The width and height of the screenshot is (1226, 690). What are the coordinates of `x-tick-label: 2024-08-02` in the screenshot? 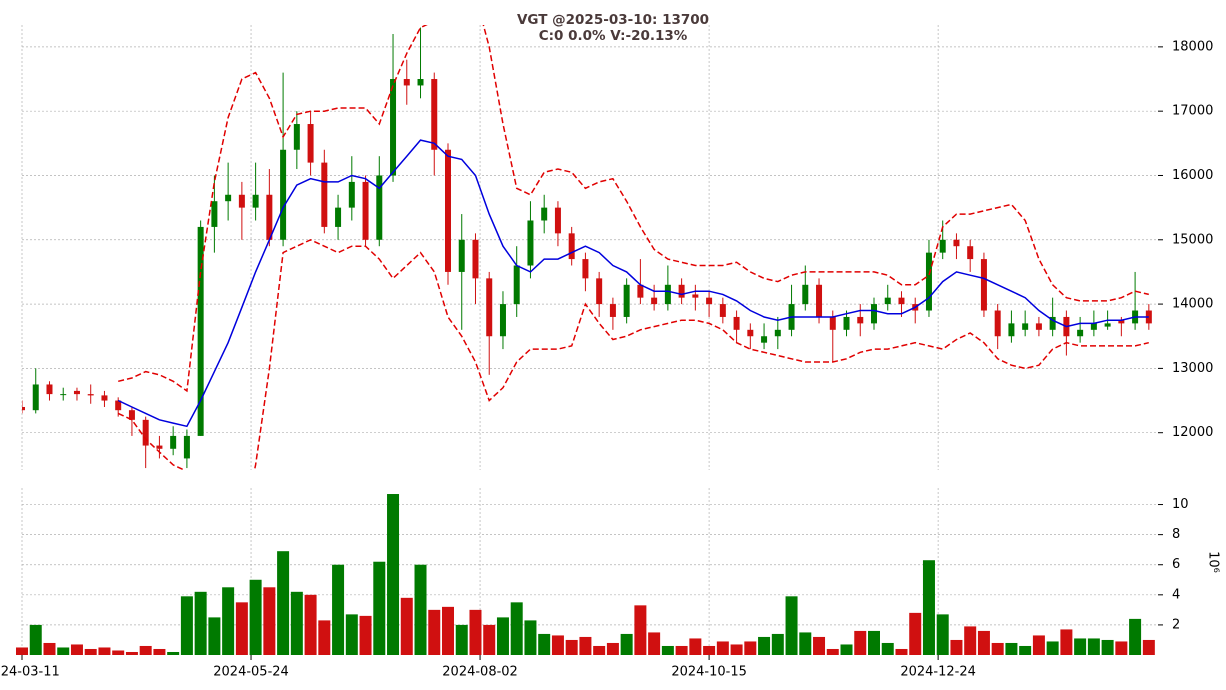 It's located at (480, 672).